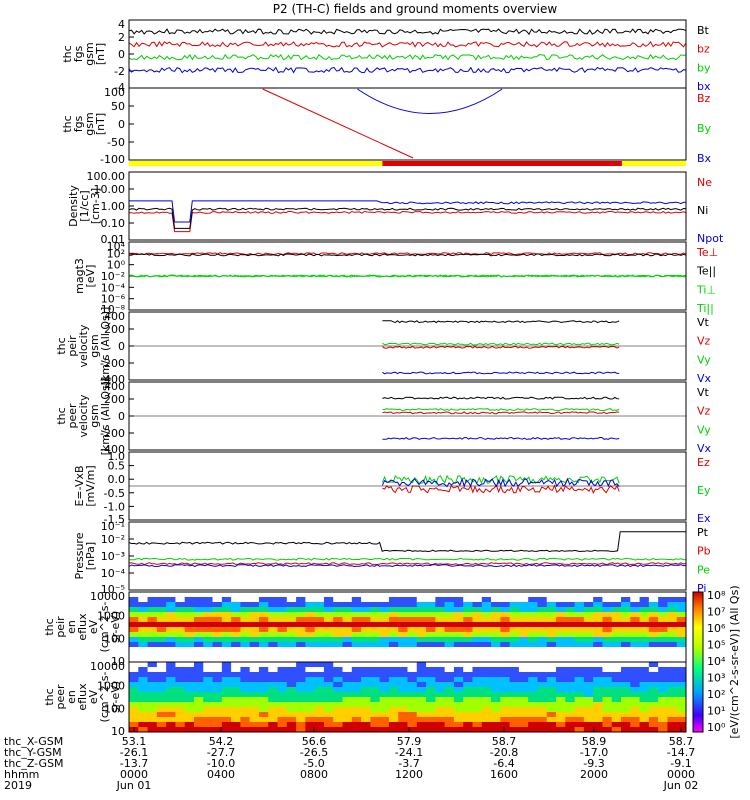 The height and width of the screenshot is (800, 750). What do you see at coordinates (116, 142) in the screenshot?
I see `ytick-label: -50` at bounding box center [116, 142].